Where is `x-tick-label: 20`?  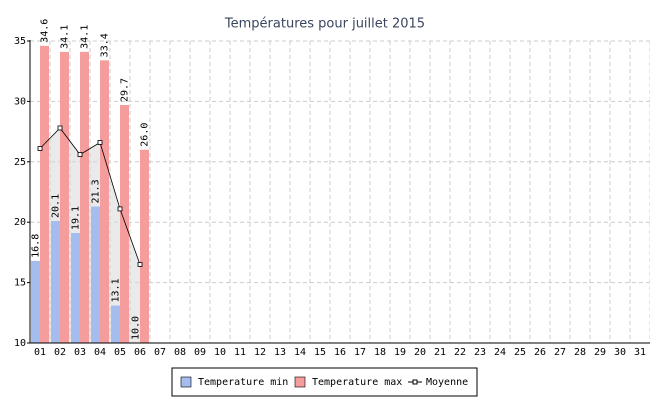 x-tick-label: 20 is located at coordinates (420, 352).